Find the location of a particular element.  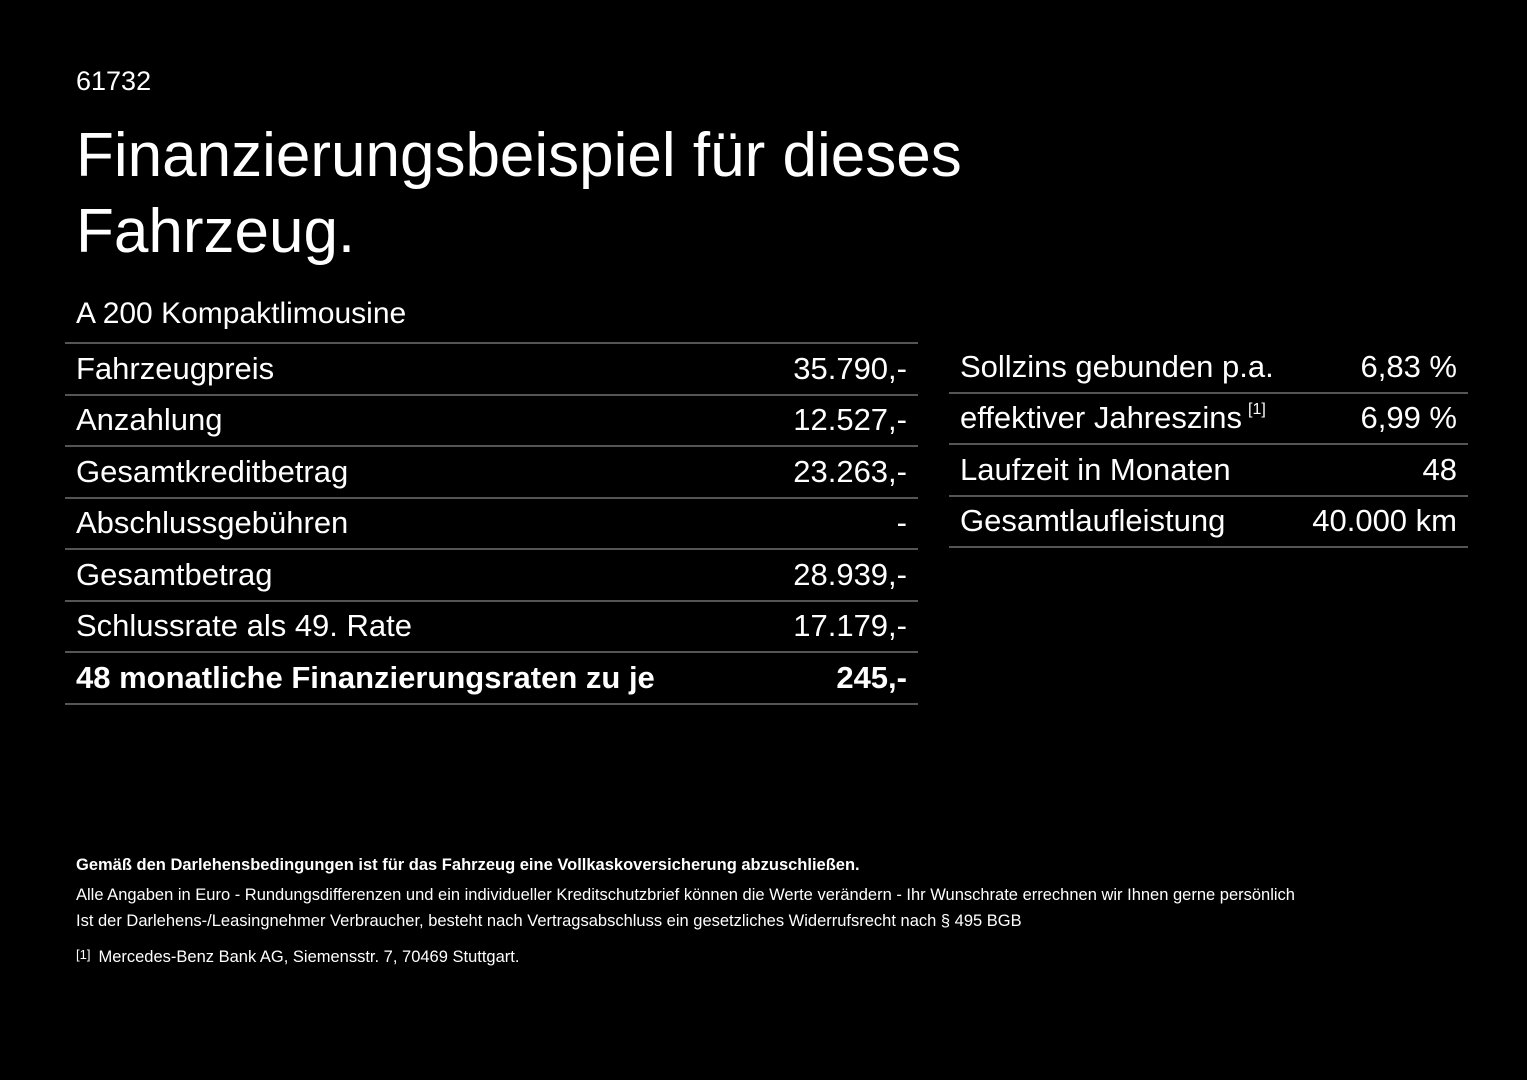

row-label-text: Abschlussgebühren is located at coordinates (212, 523).